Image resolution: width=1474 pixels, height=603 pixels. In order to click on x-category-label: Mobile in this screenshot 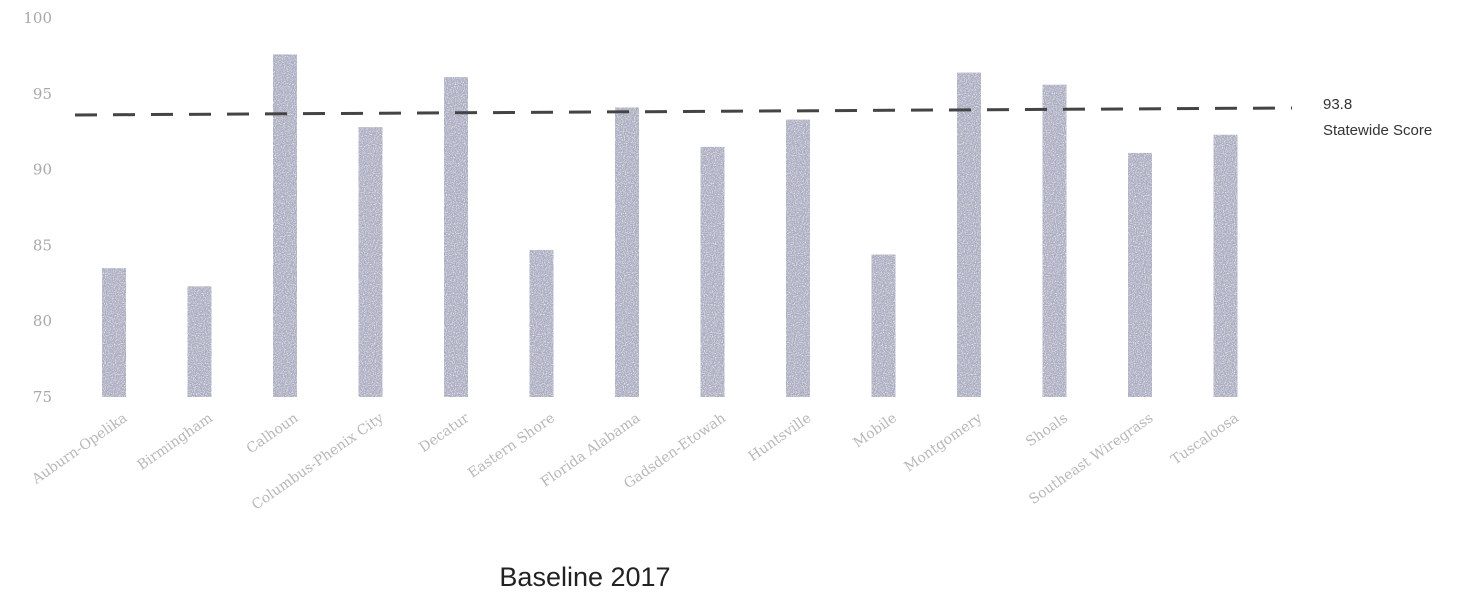, I will do `click(875, 430)`.